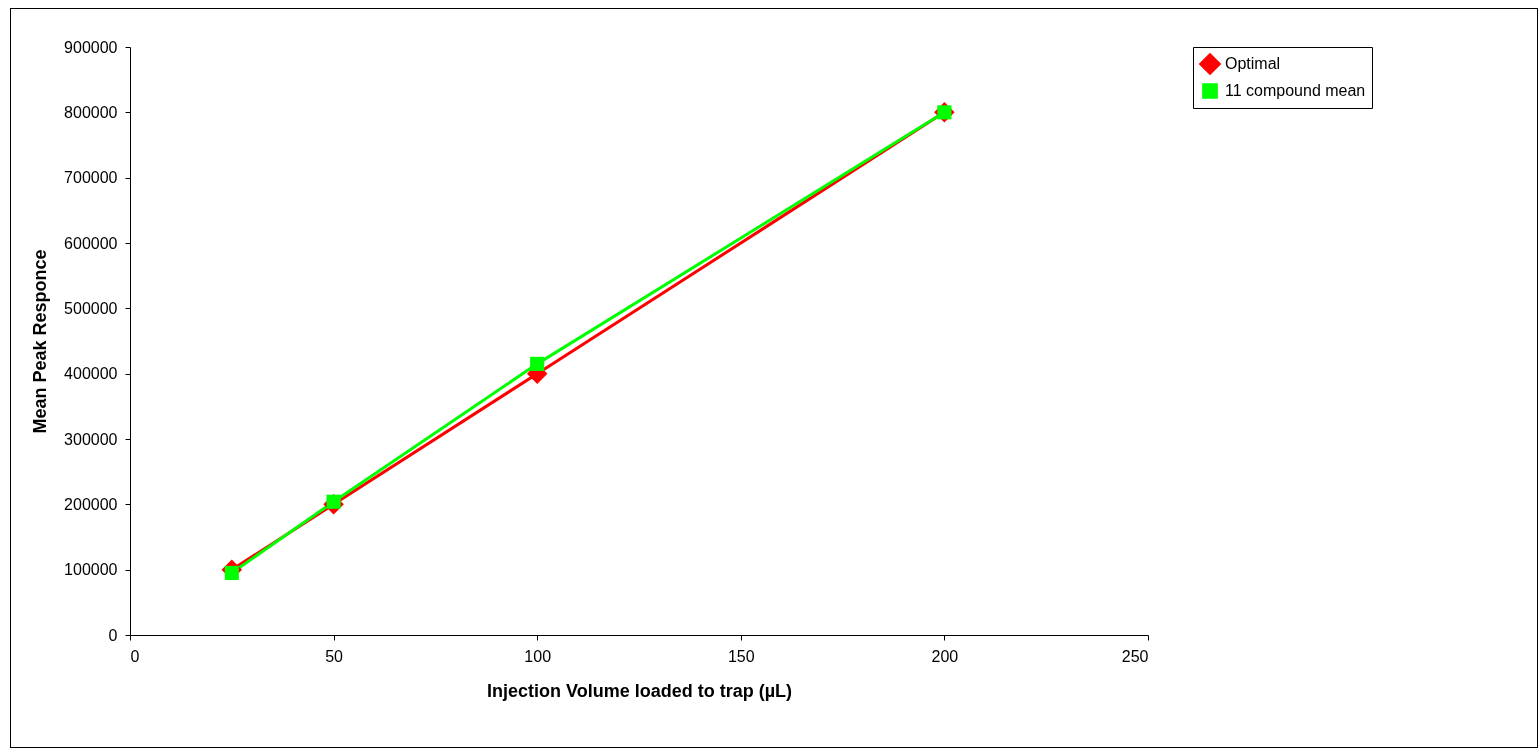 This screenshot has height=750, width=1539. I want to click on legend-label: 11 compound mean, so click(1295, 90).